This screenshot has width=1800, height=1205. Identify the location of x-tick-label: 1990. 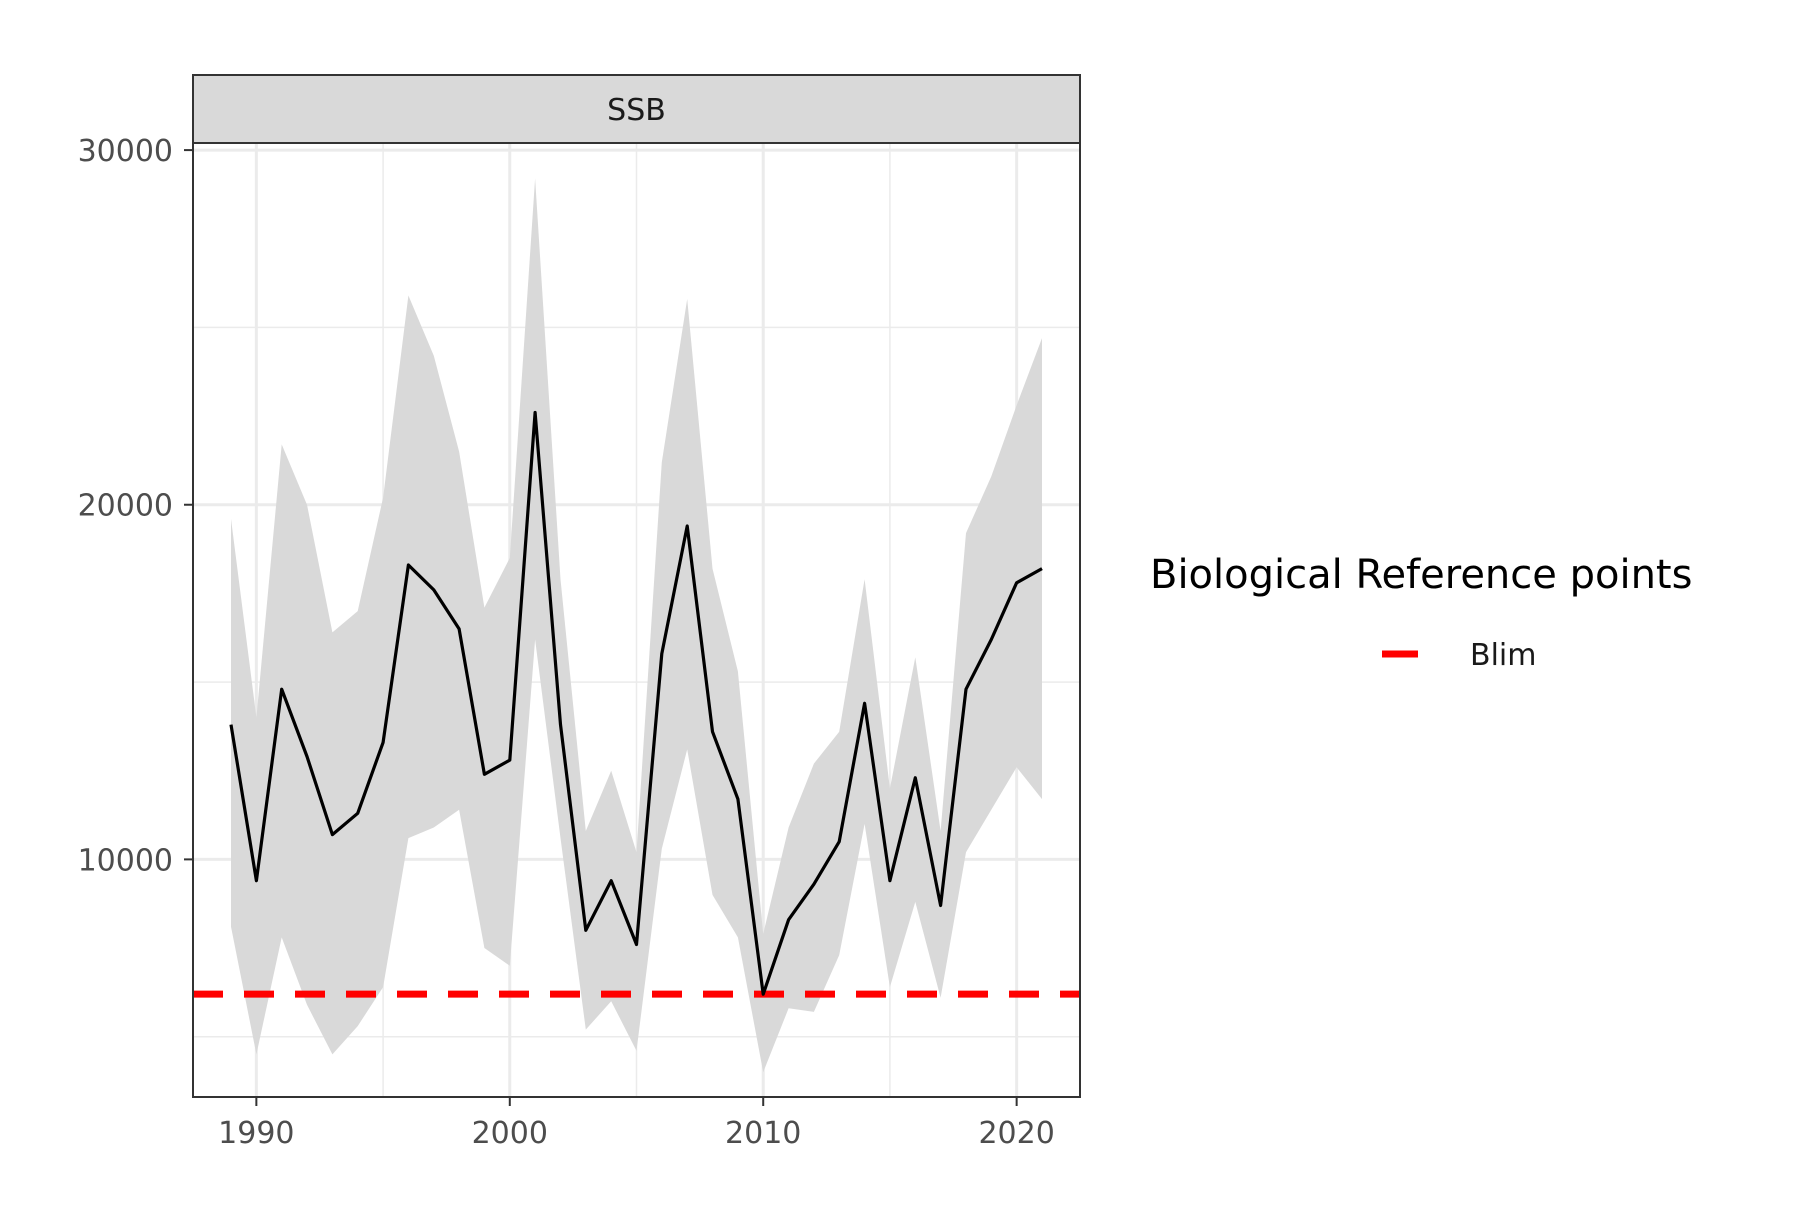
(256, 1133).